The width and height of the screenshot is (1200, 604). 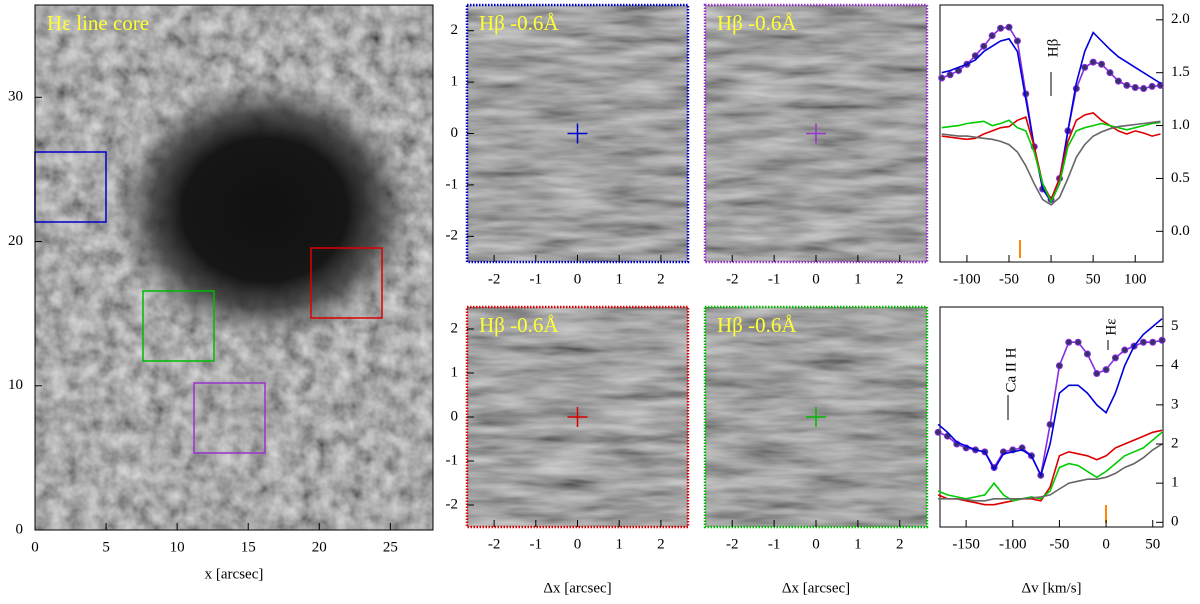 What do you see at coordinates (319, 547) in the screenshot?
I see `x-tick-label: 20` at bounding box center [319, 547].